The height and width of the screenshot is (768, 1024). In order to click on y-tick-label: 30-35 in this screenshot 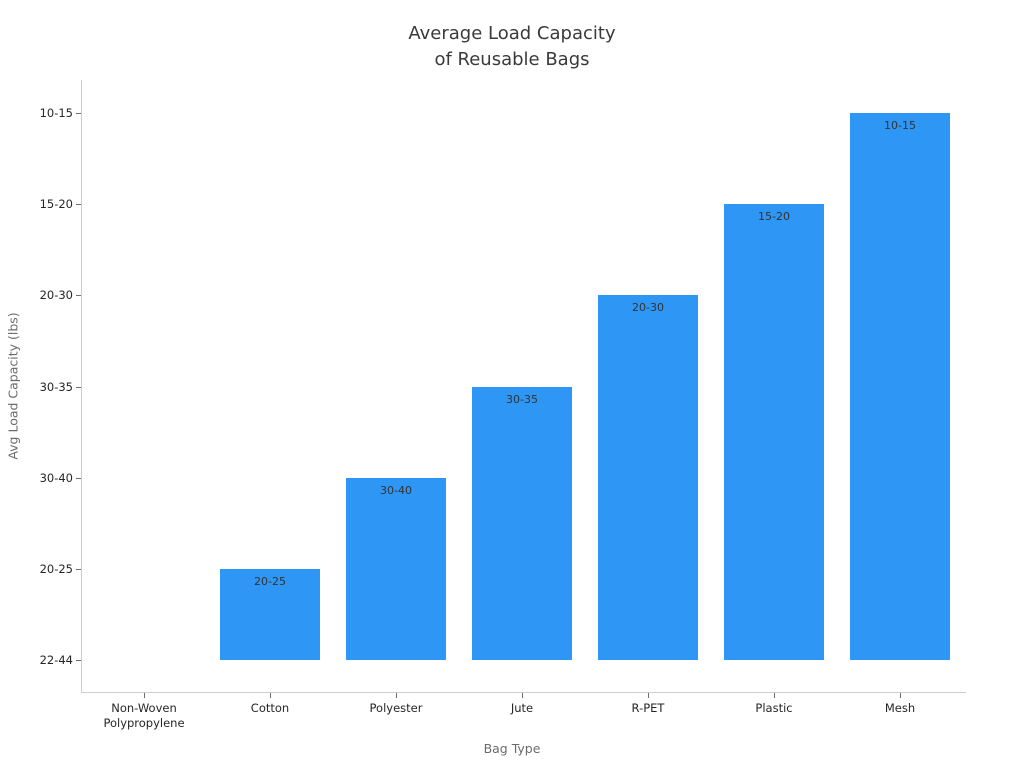, I will do `click(56, 386)`.